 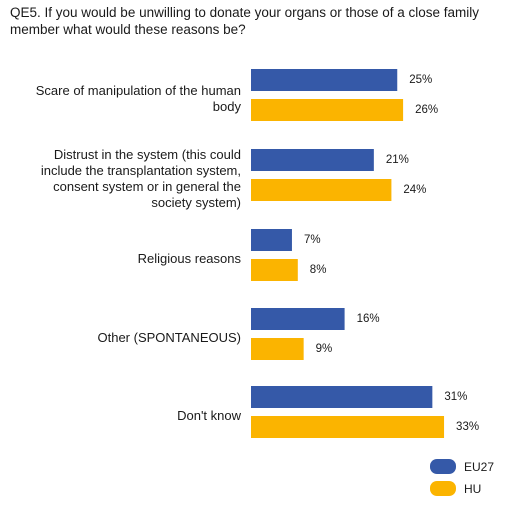 I want to click on category-label: Religious reasons, so click(x=190, y=258).